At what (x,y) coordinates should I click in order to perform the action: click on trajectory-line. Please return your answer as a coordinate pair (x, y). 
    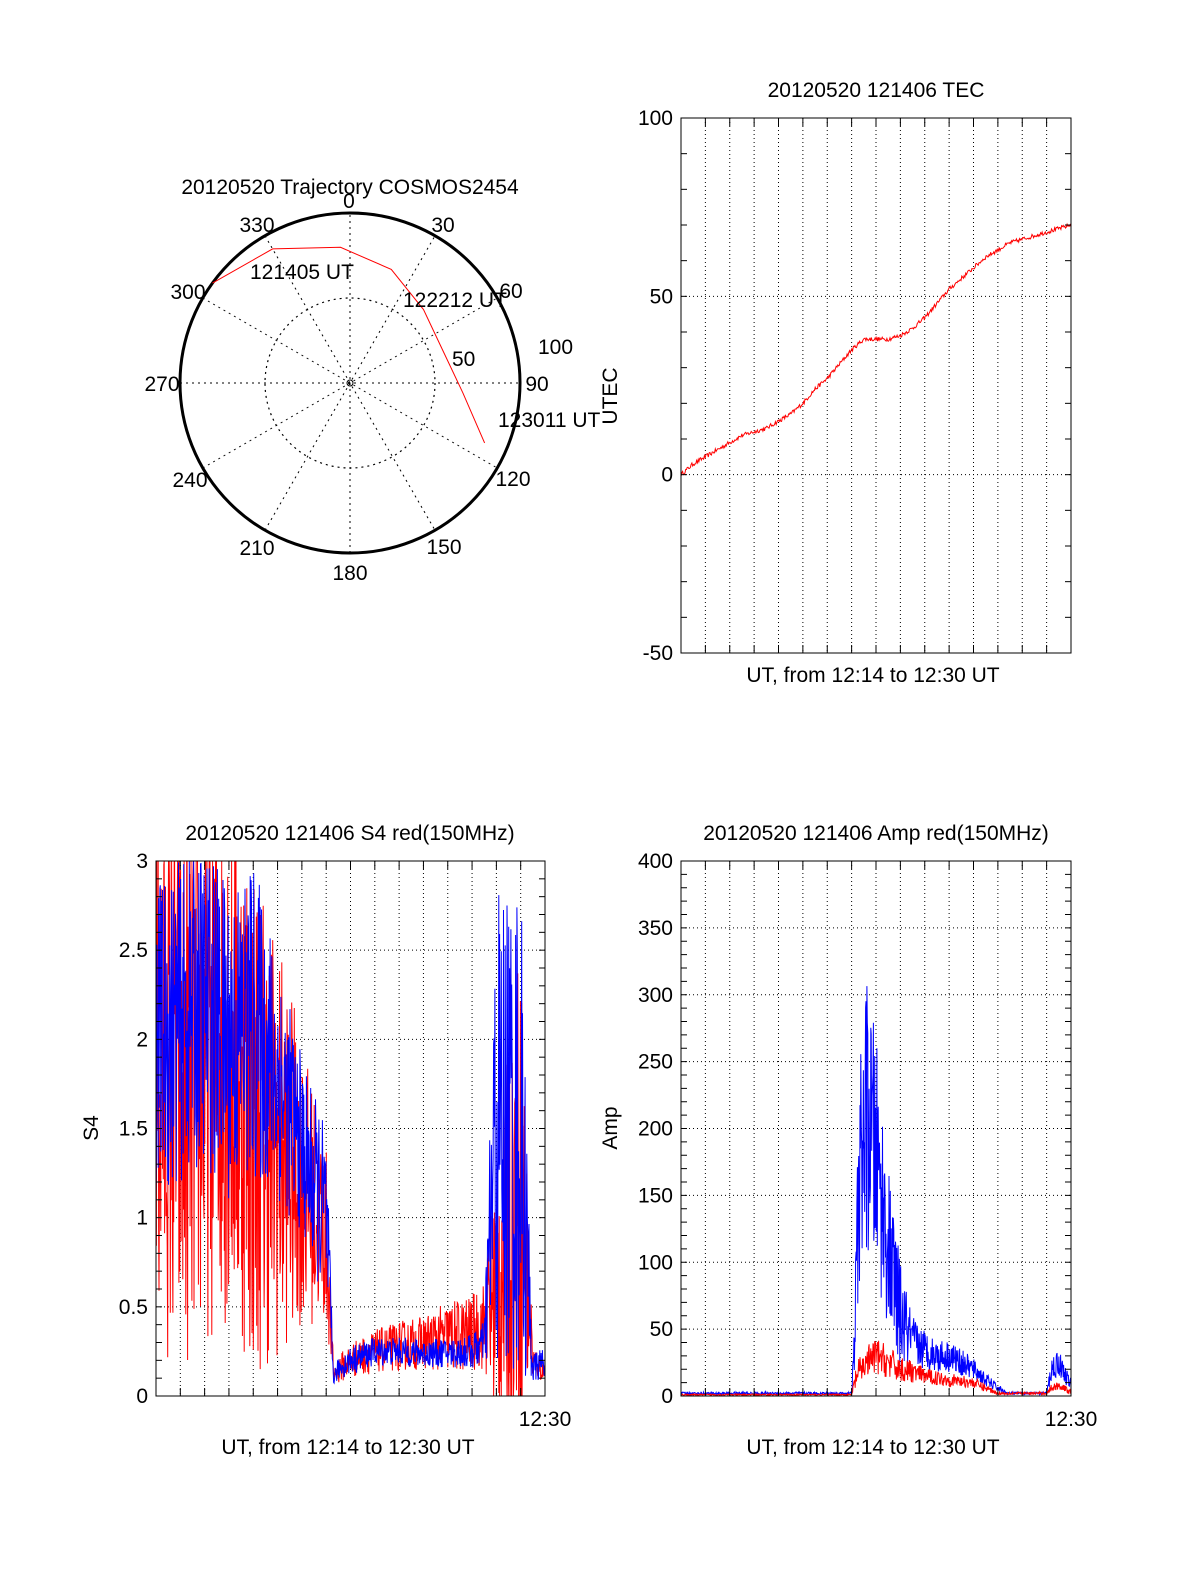
    Looking at the image, I should click on (349, 345).